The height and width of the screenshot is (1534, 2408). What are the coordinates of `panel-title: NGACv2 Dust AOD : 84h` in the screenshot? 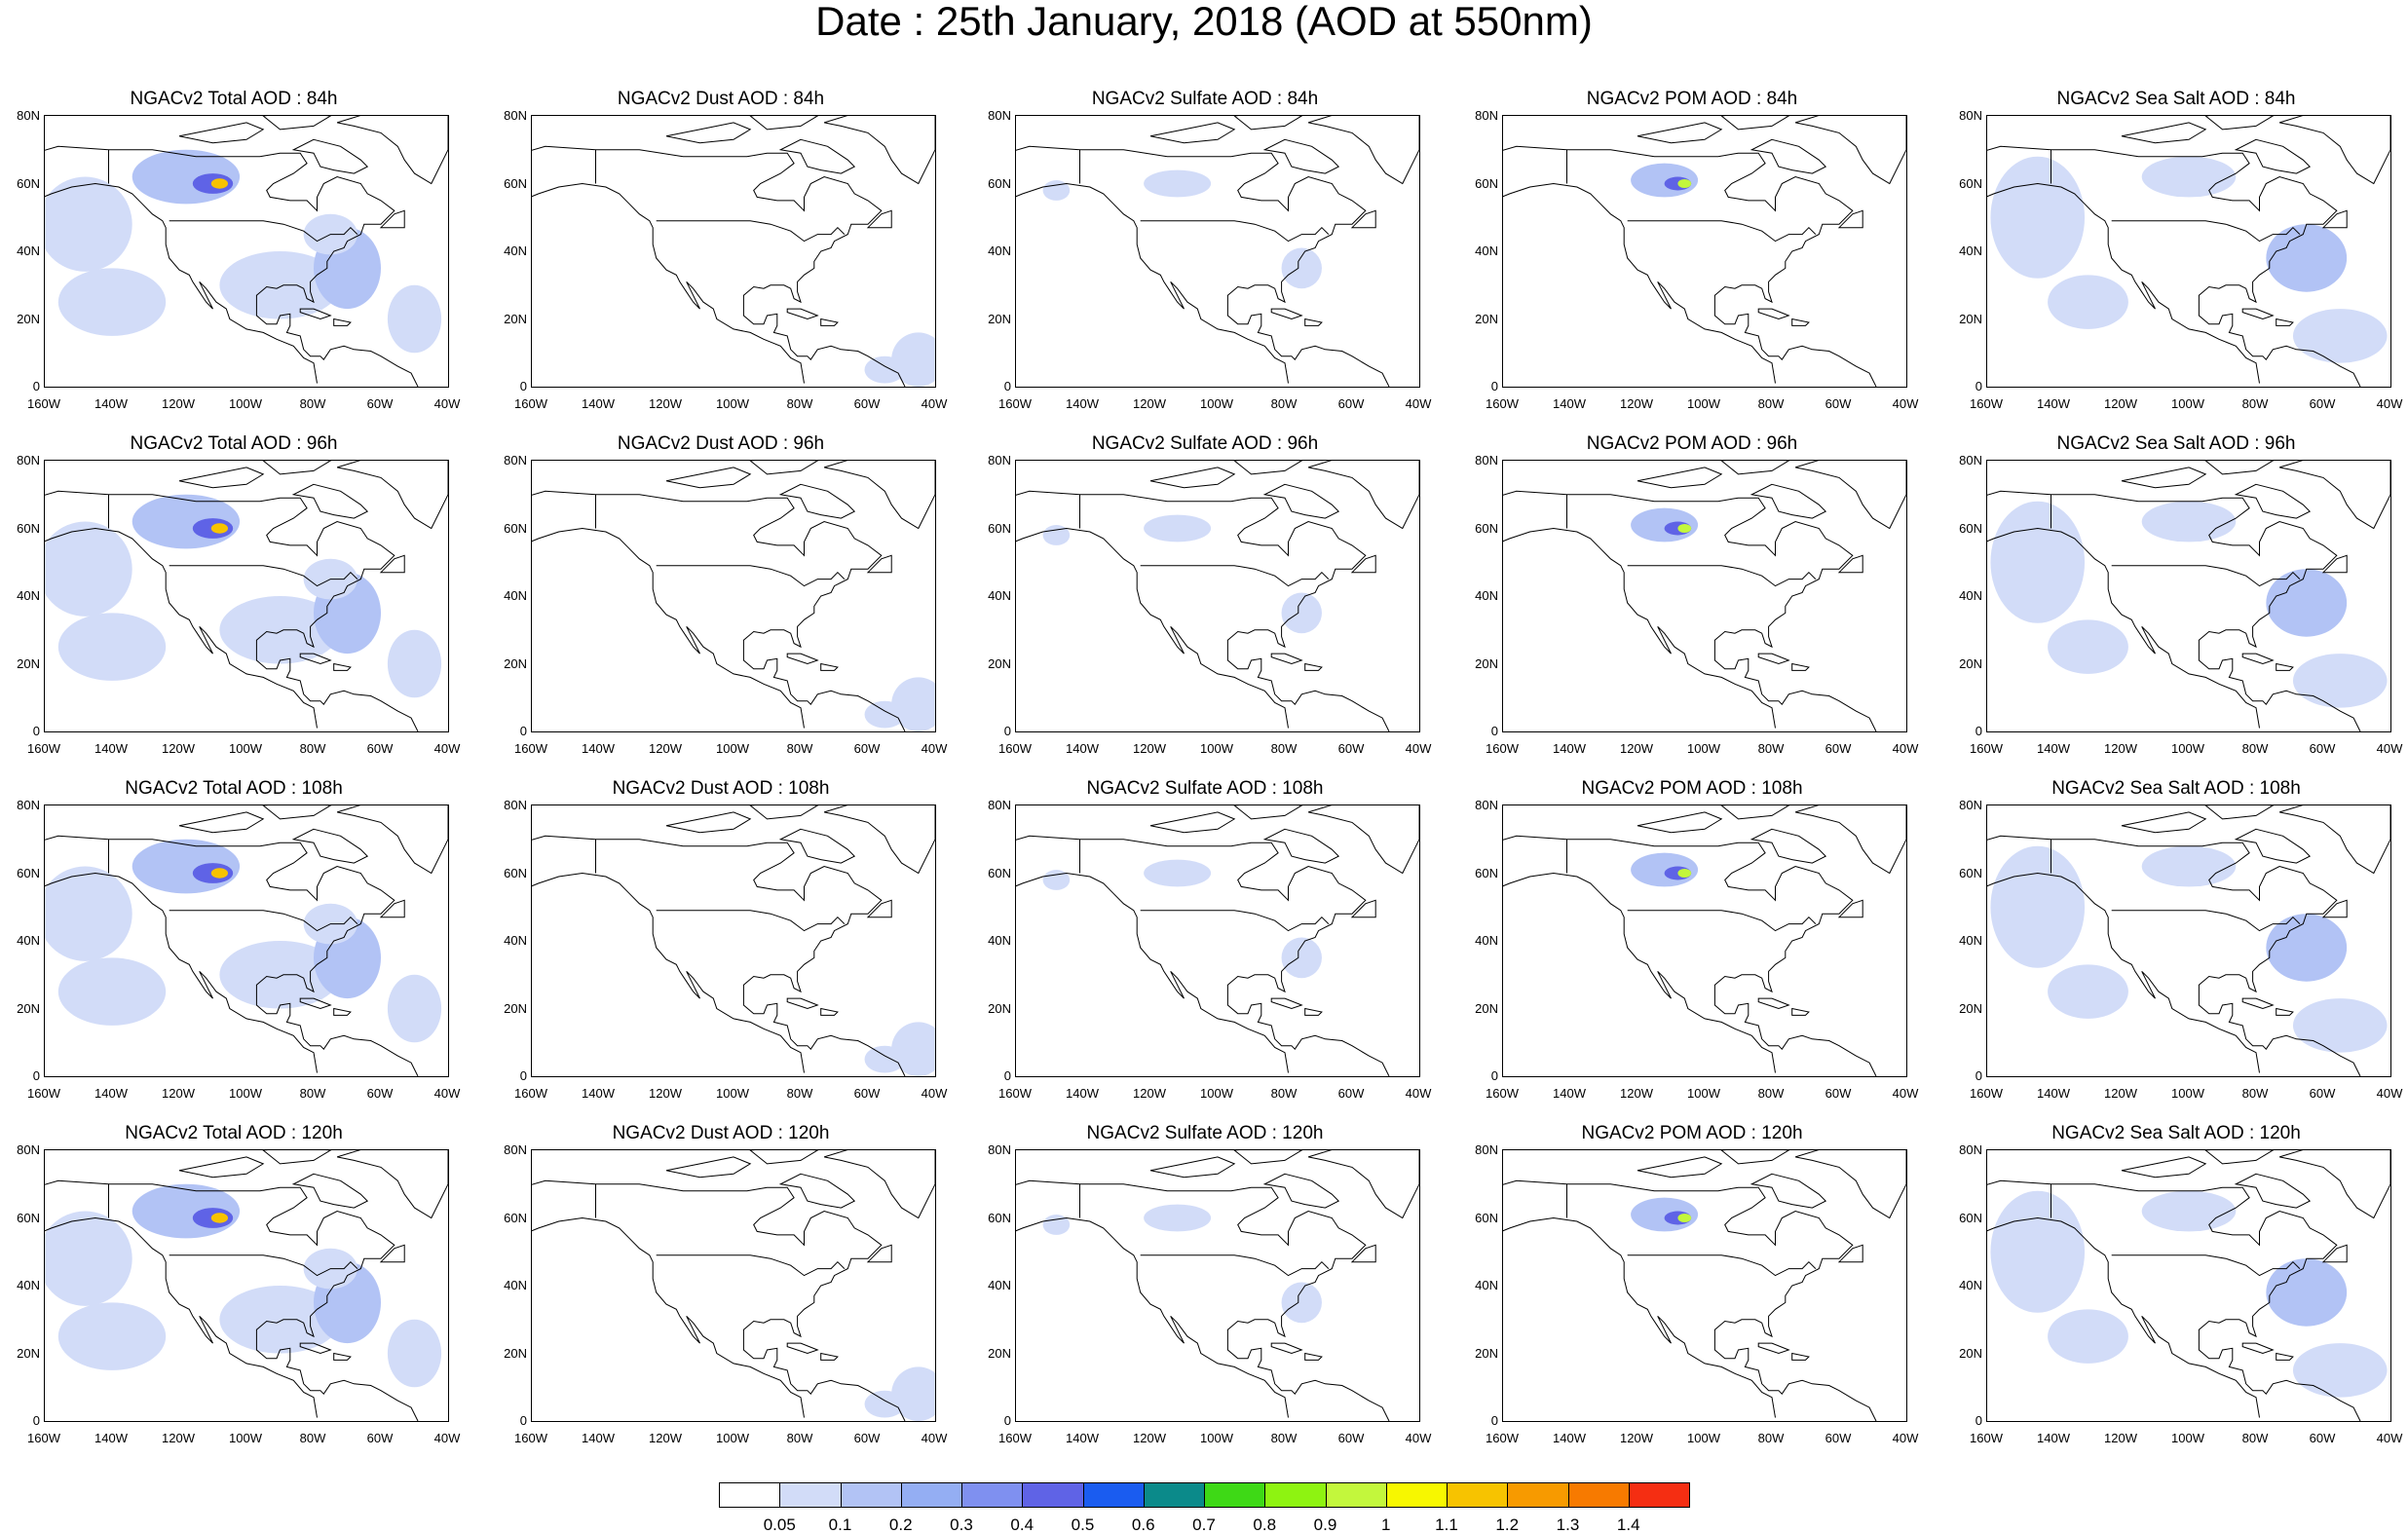 It's located at (721, 99).